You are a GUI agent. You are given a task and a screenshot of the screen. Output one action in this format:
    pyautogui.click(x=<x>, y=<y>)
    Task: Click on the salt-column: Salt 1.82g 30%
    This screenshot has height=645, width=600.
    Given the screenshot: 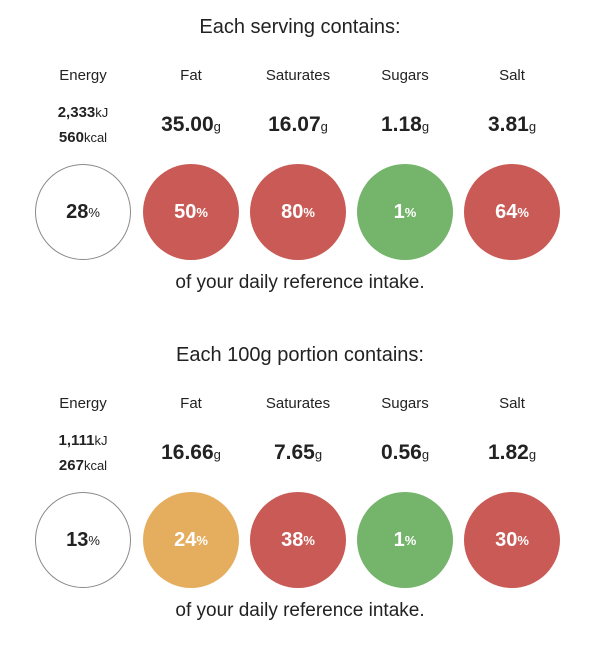 What is the action you would take?
    pyautogui.click(x=512, y=463)
    